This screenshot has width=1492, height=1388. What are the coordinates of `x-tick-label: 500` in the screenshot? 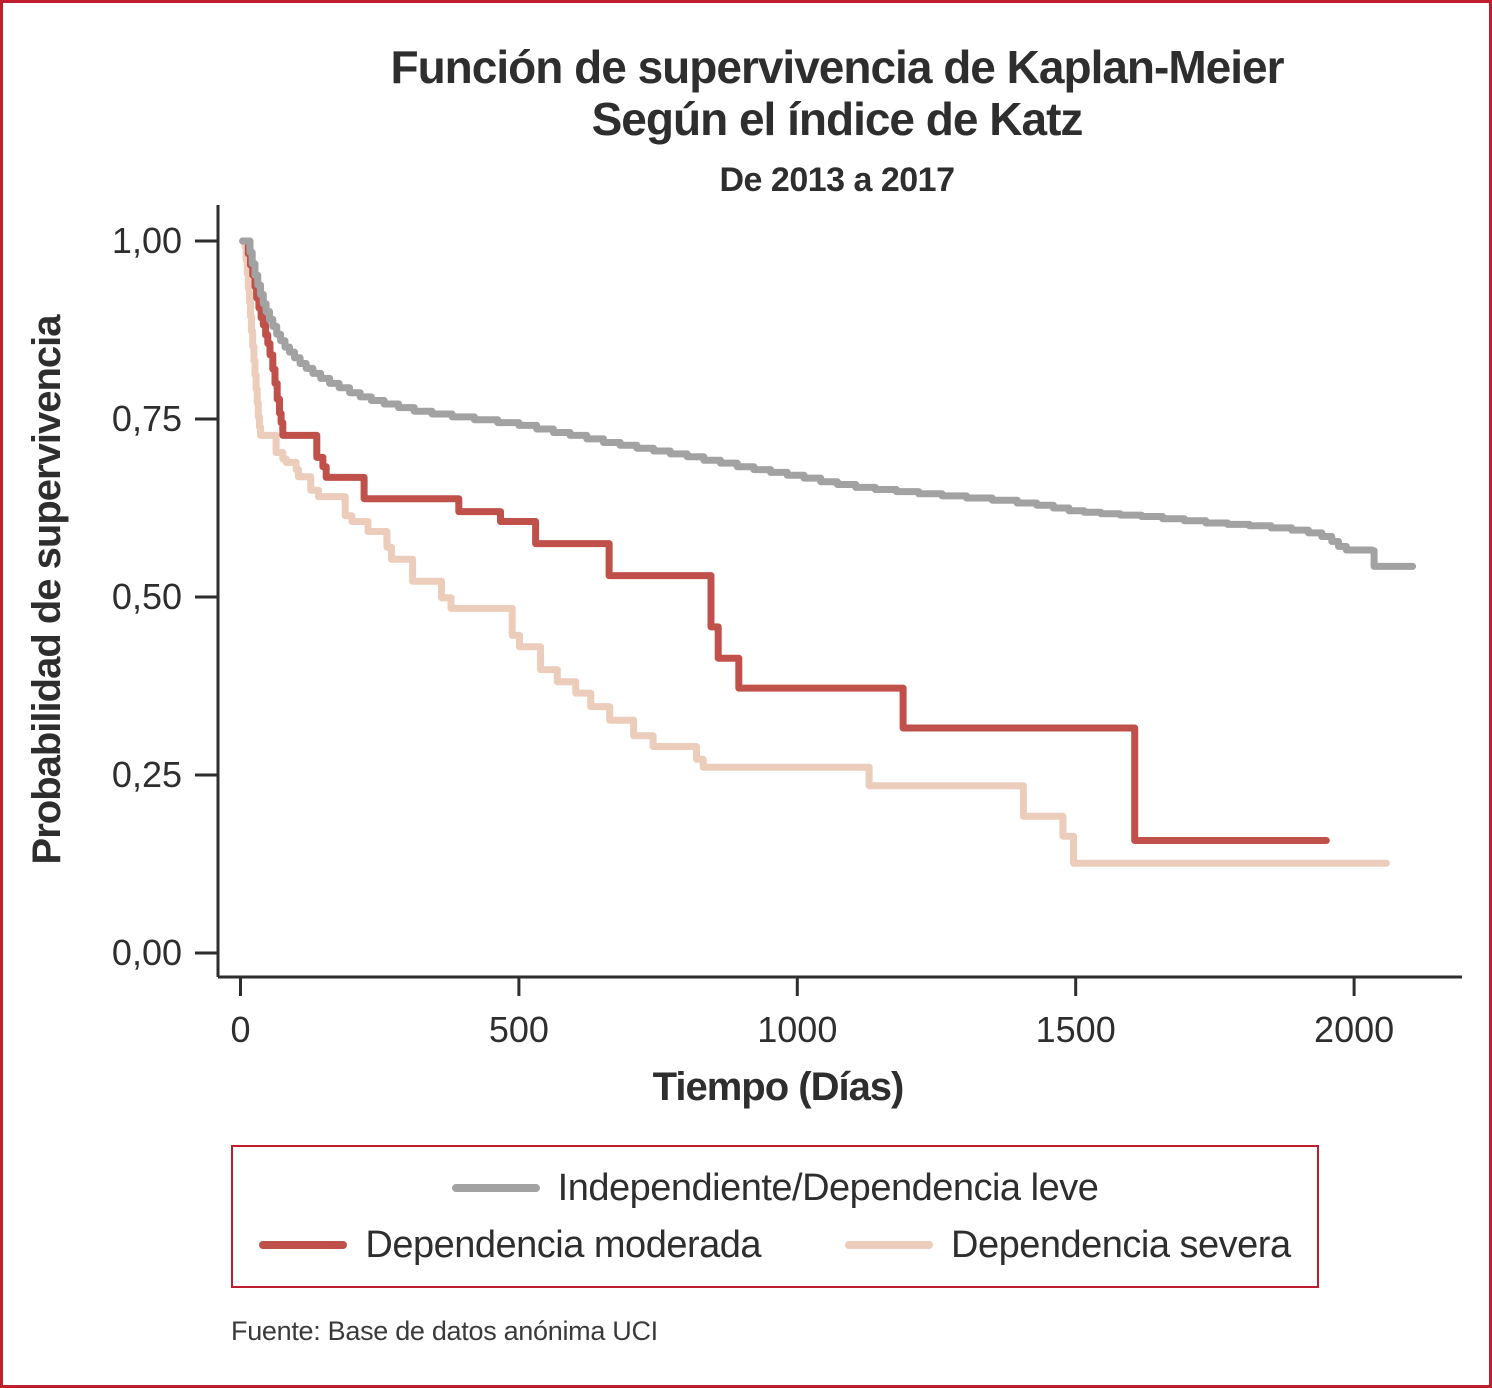 It's located at (519, 1029).